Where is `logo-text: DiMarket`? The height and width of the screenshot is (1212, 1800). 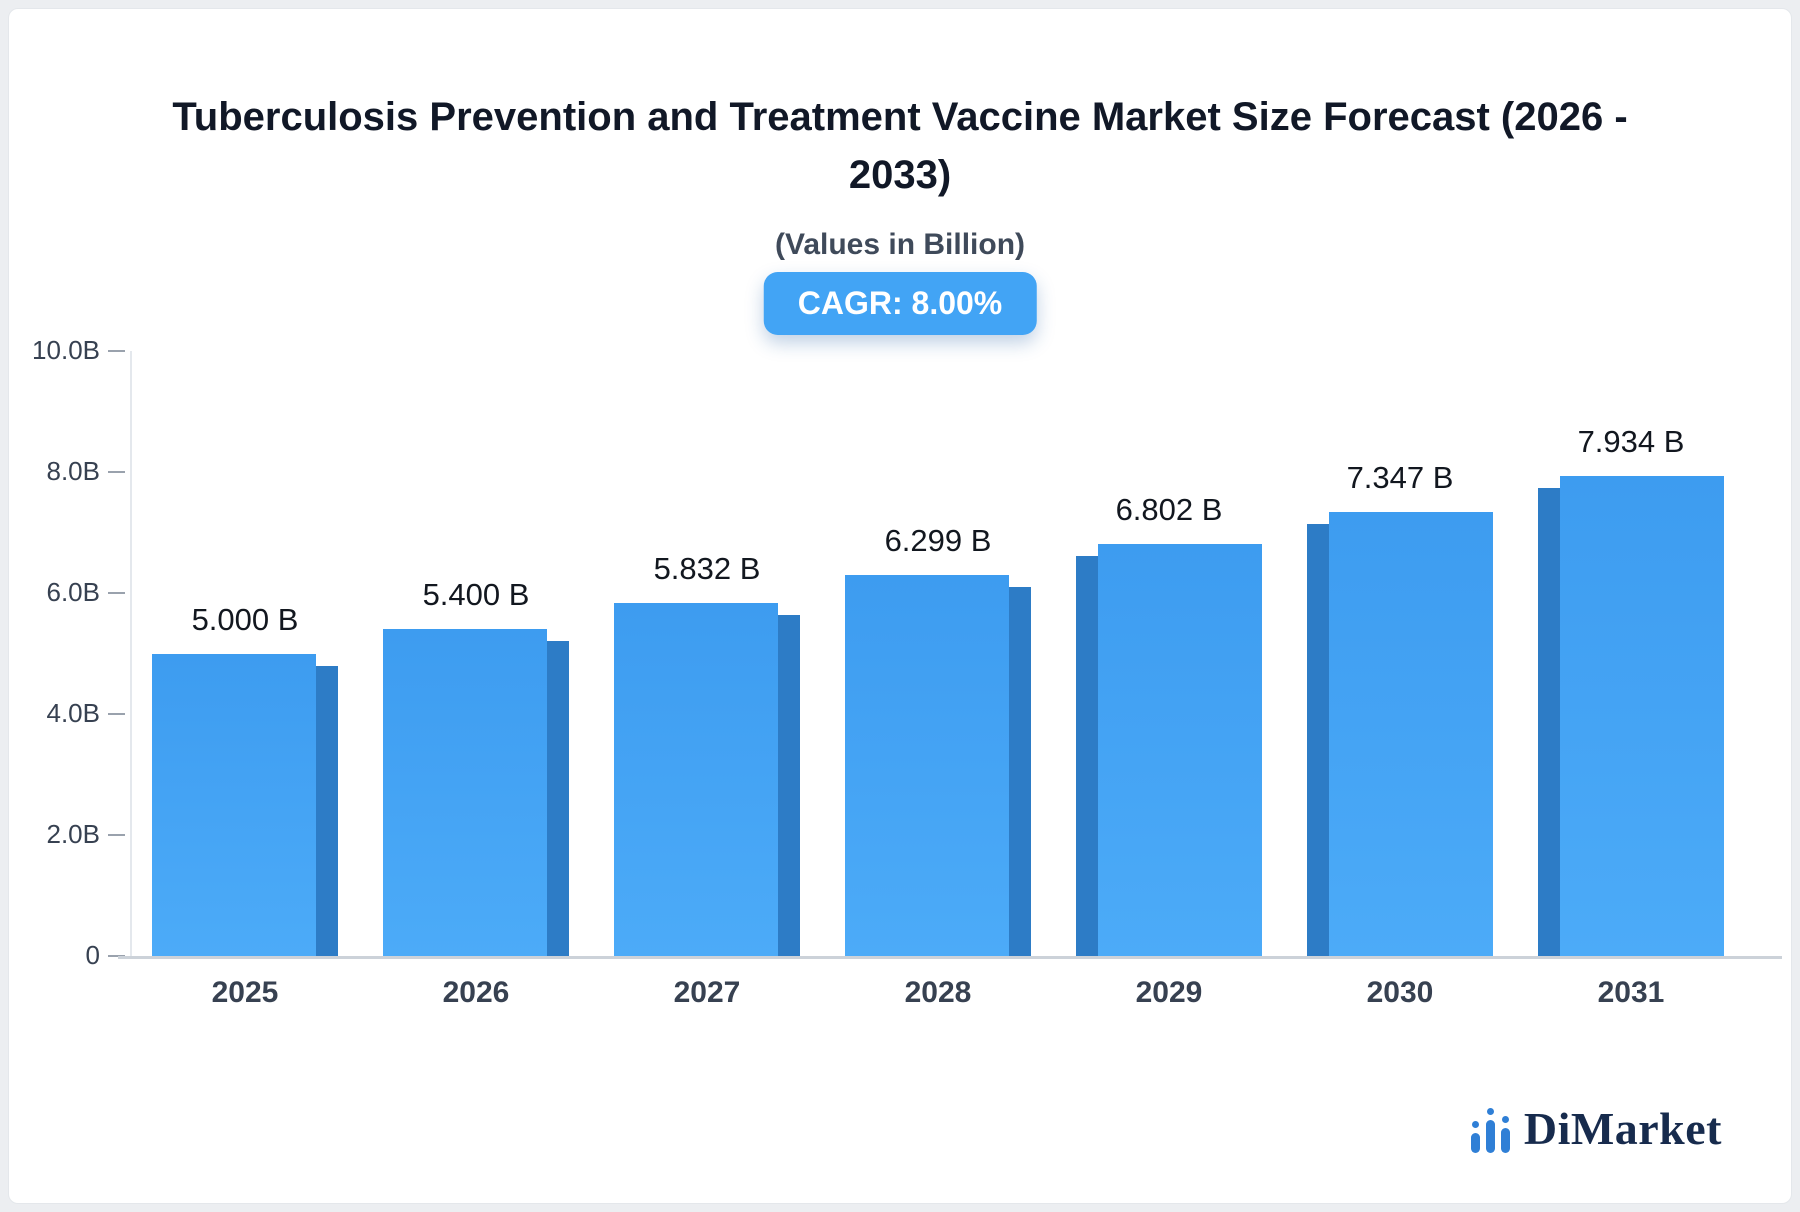
logo-text: DiMarket is located at coordinates (1622, 1128).